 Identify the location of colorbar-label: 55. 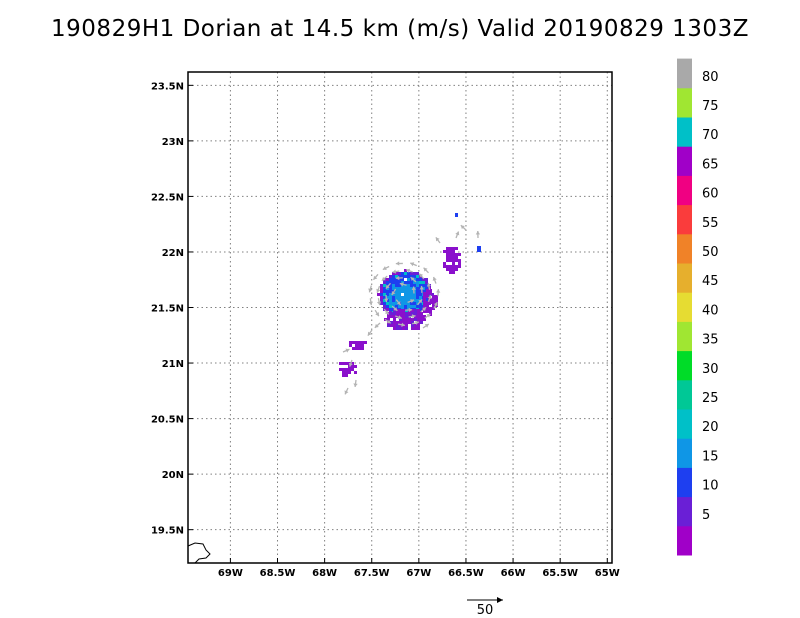
(710, 223).